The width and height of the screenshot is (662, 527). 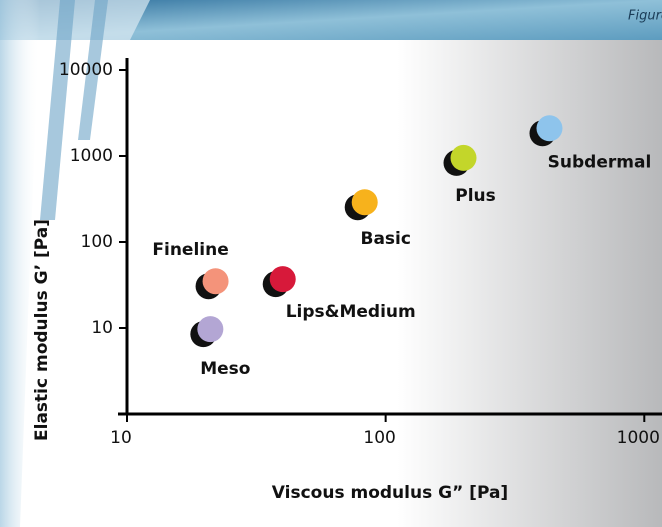 I want to click on point-label: Plus, so click(x=475, y=196).